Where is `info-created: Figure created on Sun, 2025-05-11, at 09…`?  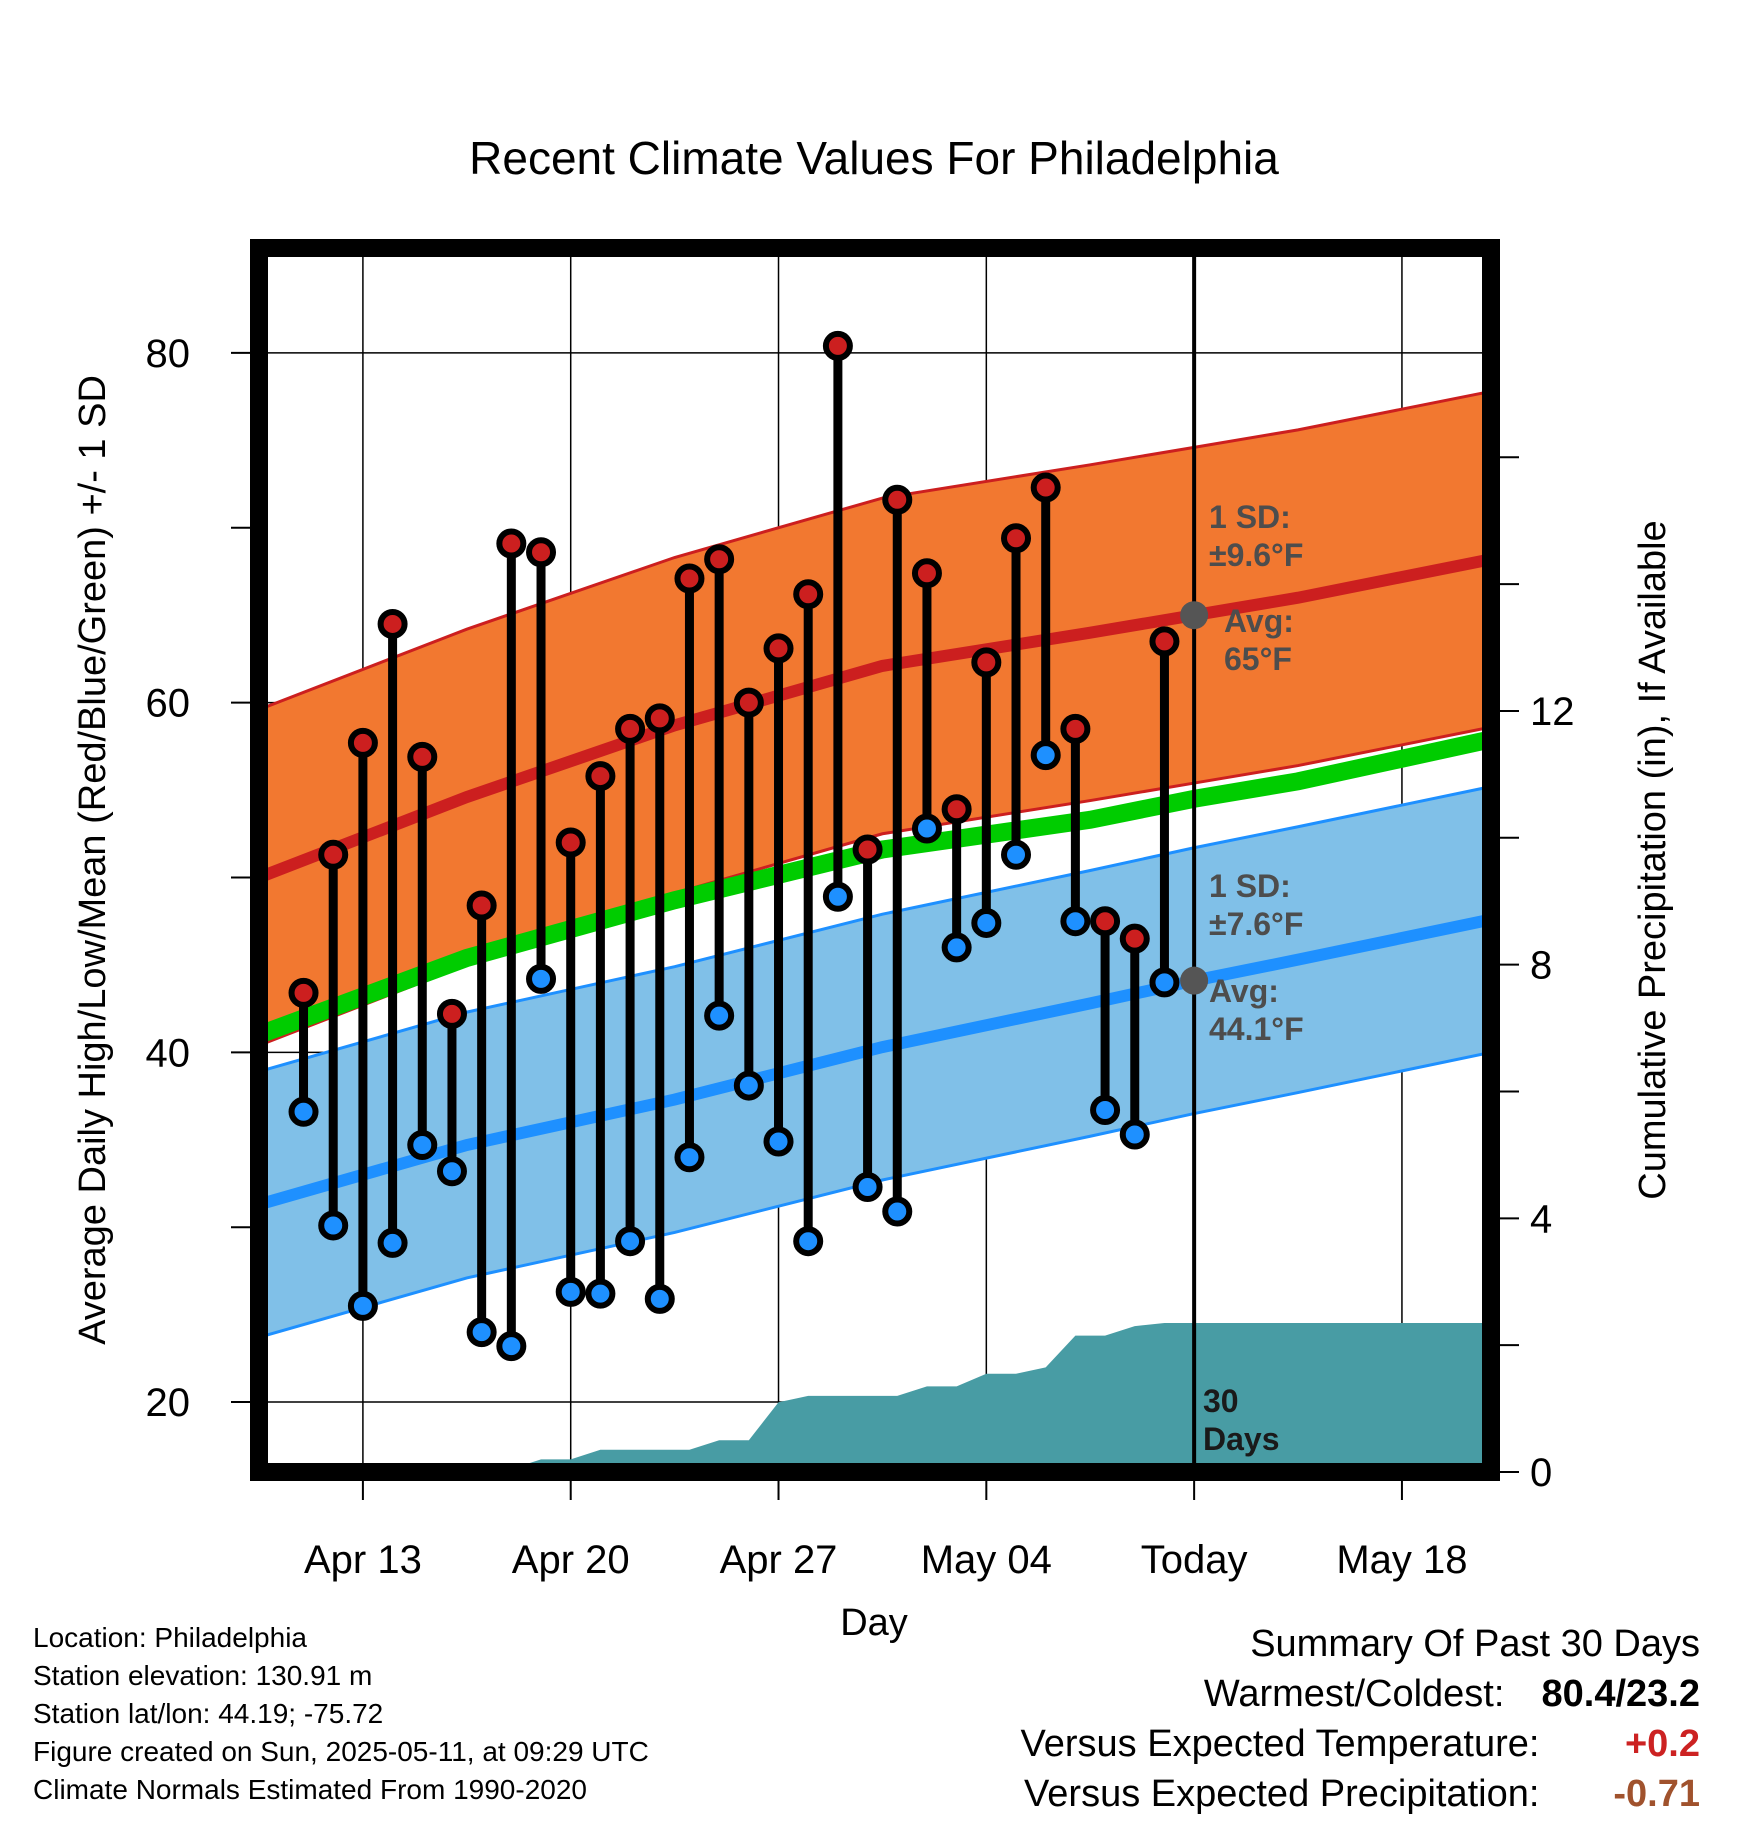 info-created: Figure created on Sun, 2025-05-11, at 09… is located at coordinates (341, 1751).